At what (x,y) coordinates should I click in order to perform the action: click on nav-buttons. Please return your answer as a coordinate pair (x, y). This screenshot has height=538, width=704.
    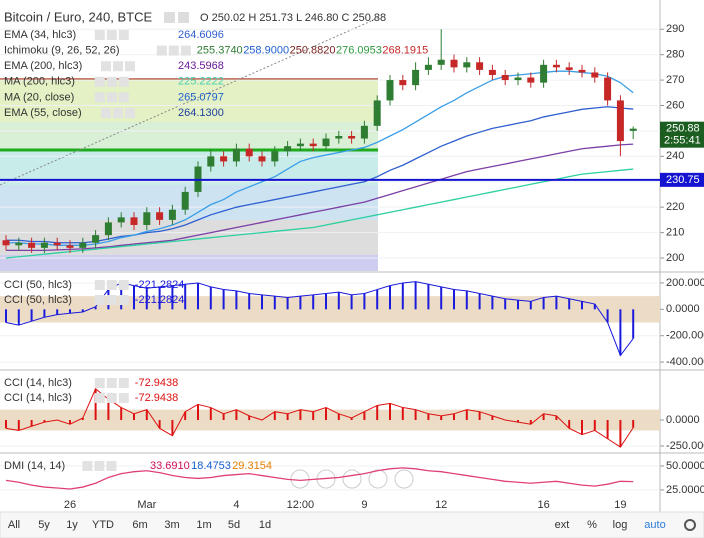
    Looking at the image, I should click on (352, 479).